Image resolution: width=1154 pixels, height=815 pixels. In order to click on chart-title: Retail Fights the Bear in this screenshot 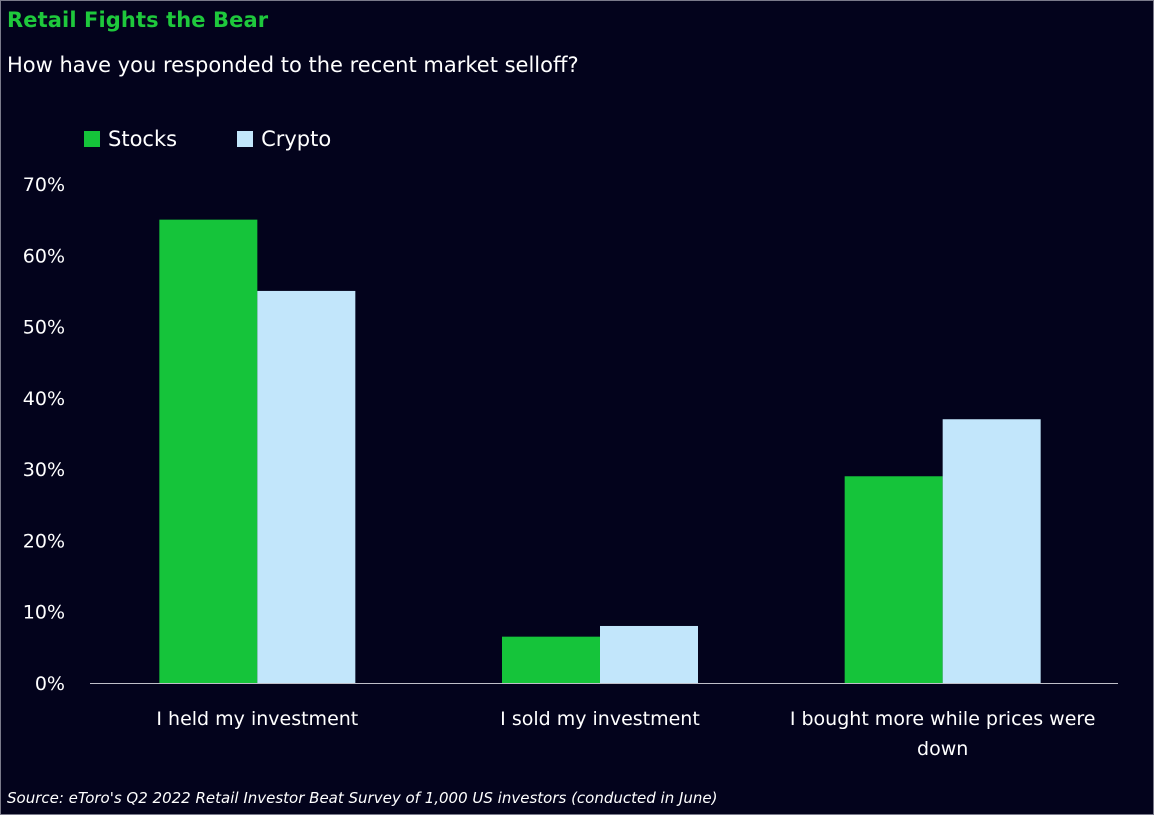, I will do `click(138, 20)`.